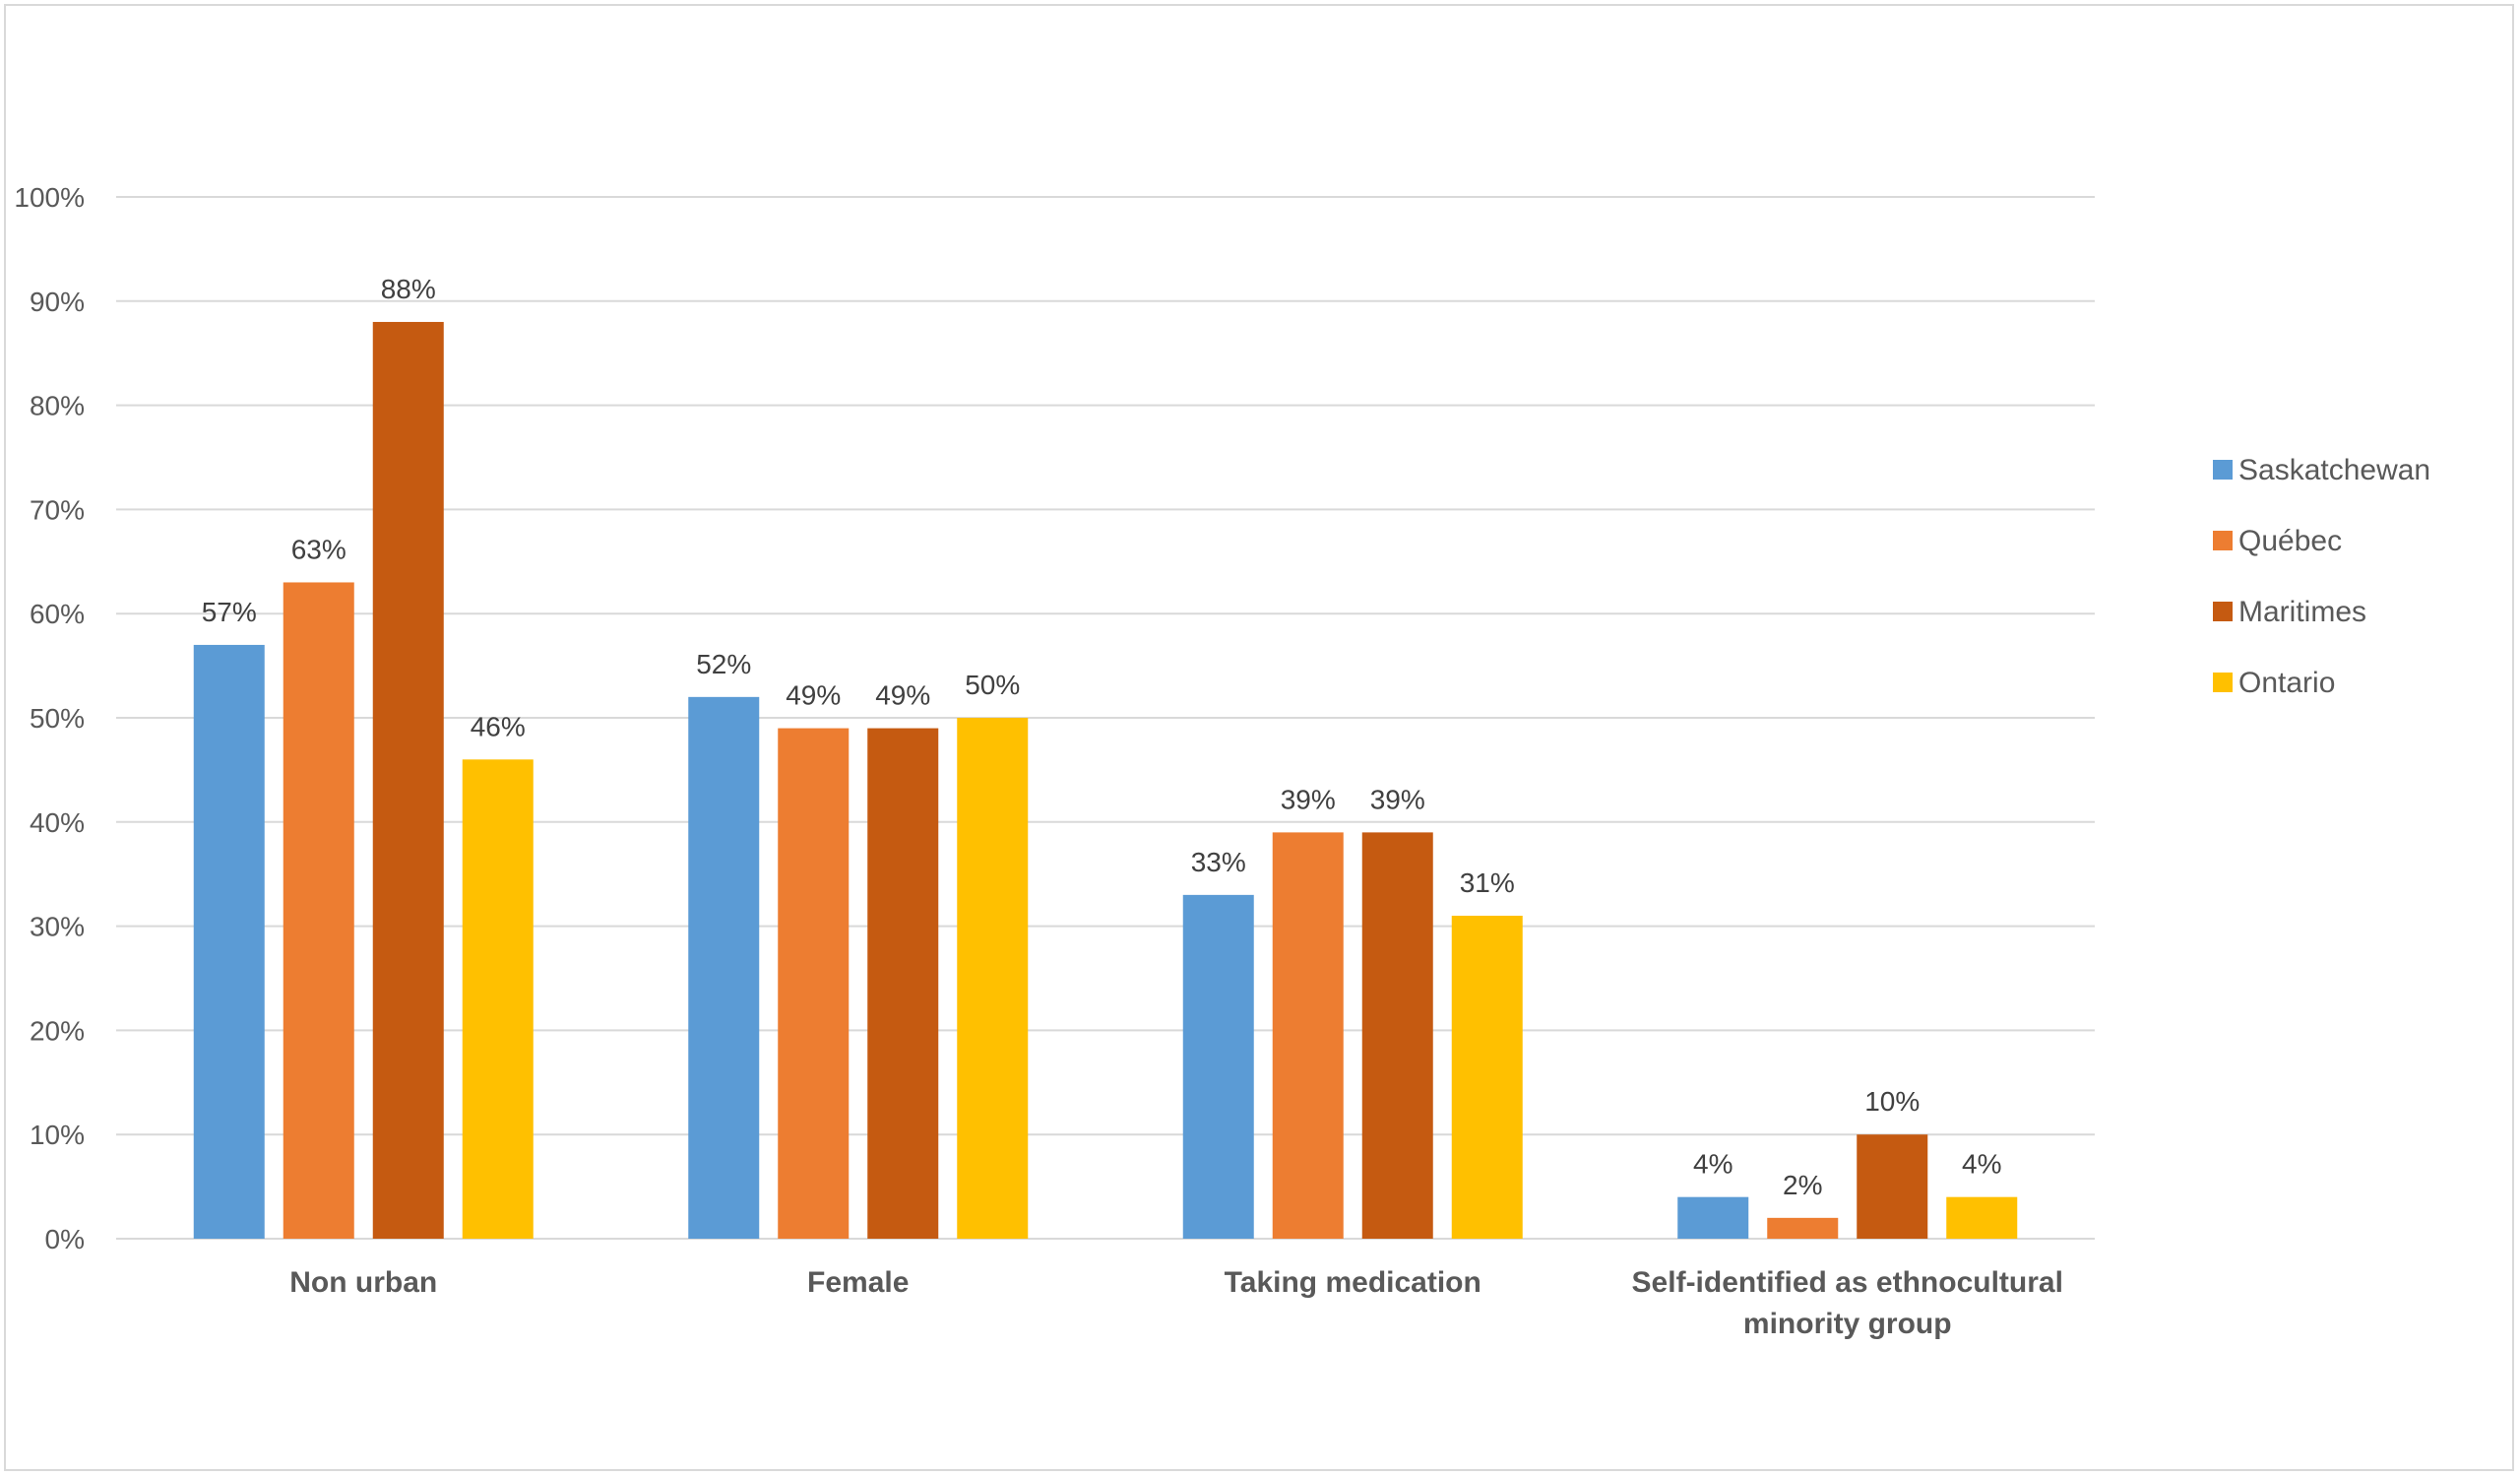  I want to click on category-label: Non urban, so click(363, 1282).